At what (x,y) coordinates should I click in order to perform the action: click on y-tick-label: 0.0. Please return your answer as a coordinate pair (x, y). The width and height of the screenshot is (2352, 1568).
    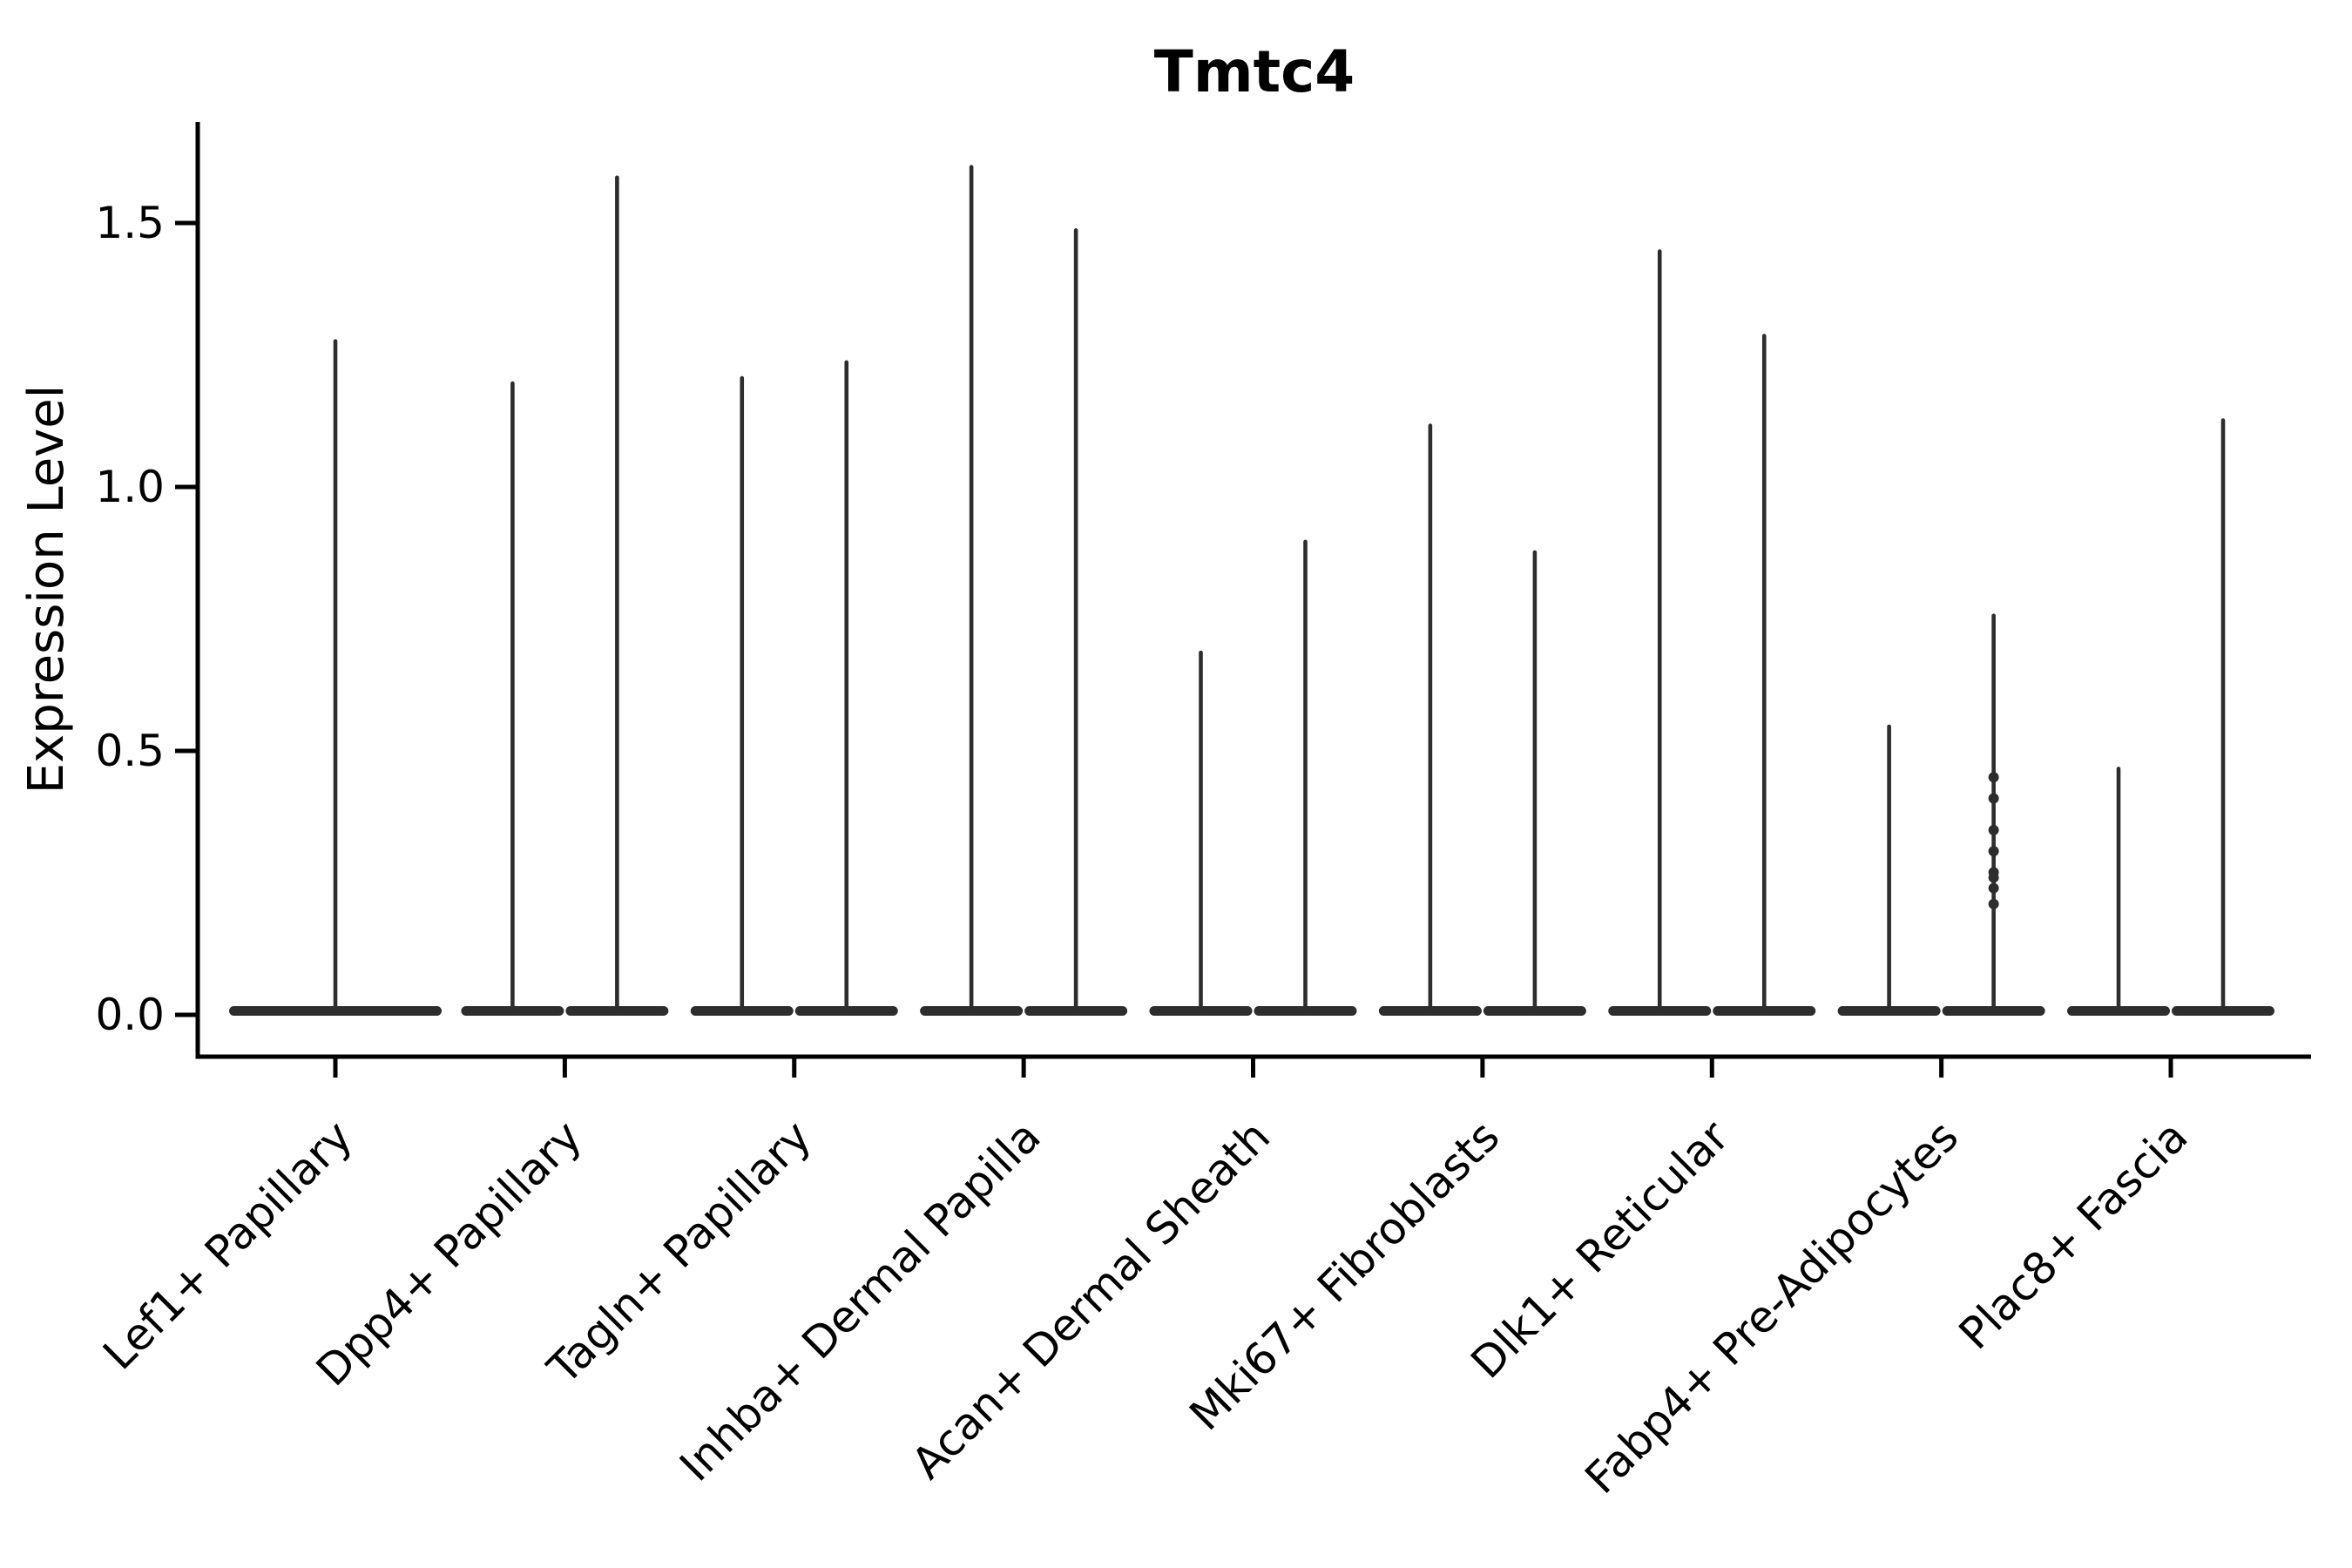
    Looking at the image, I should click on (130, 1015).